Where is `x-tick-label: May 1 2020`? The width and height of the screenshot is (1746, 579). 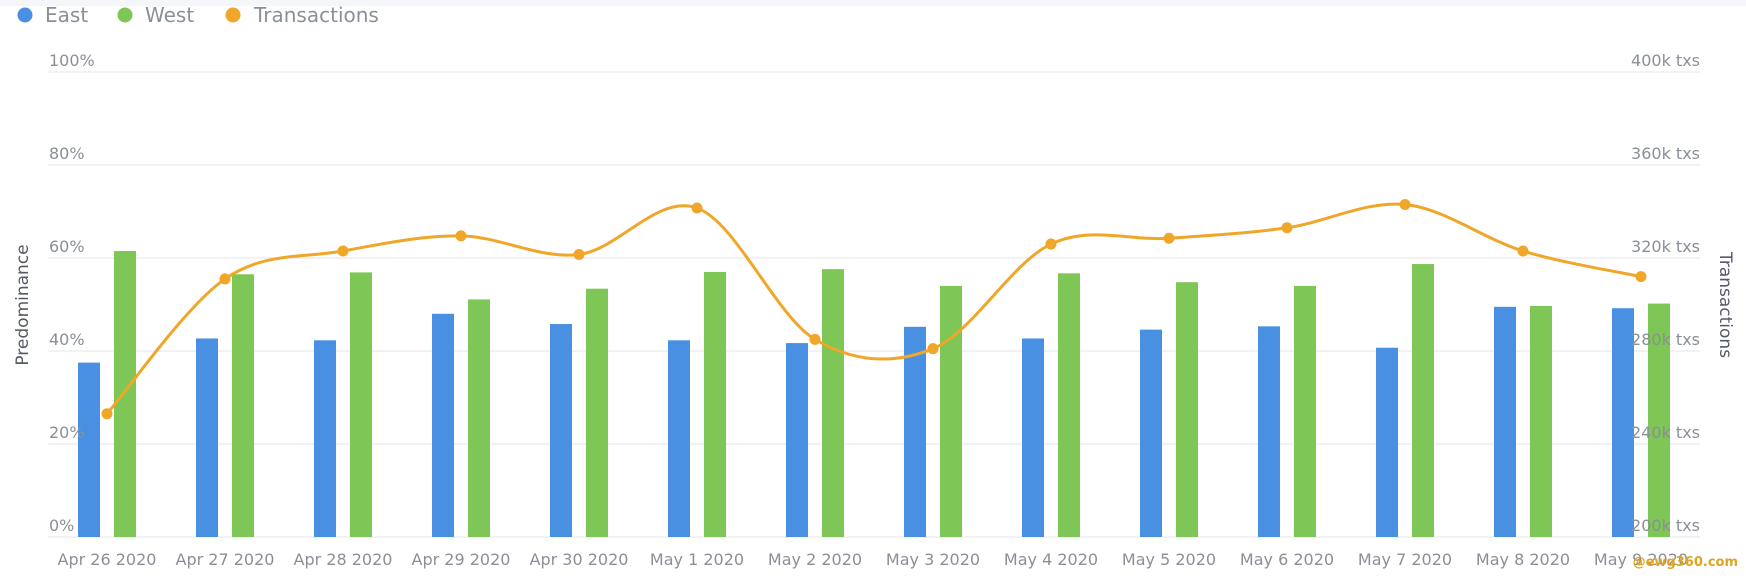
x-tick-label: May 1 2020 is located at coordinates (697, 559).